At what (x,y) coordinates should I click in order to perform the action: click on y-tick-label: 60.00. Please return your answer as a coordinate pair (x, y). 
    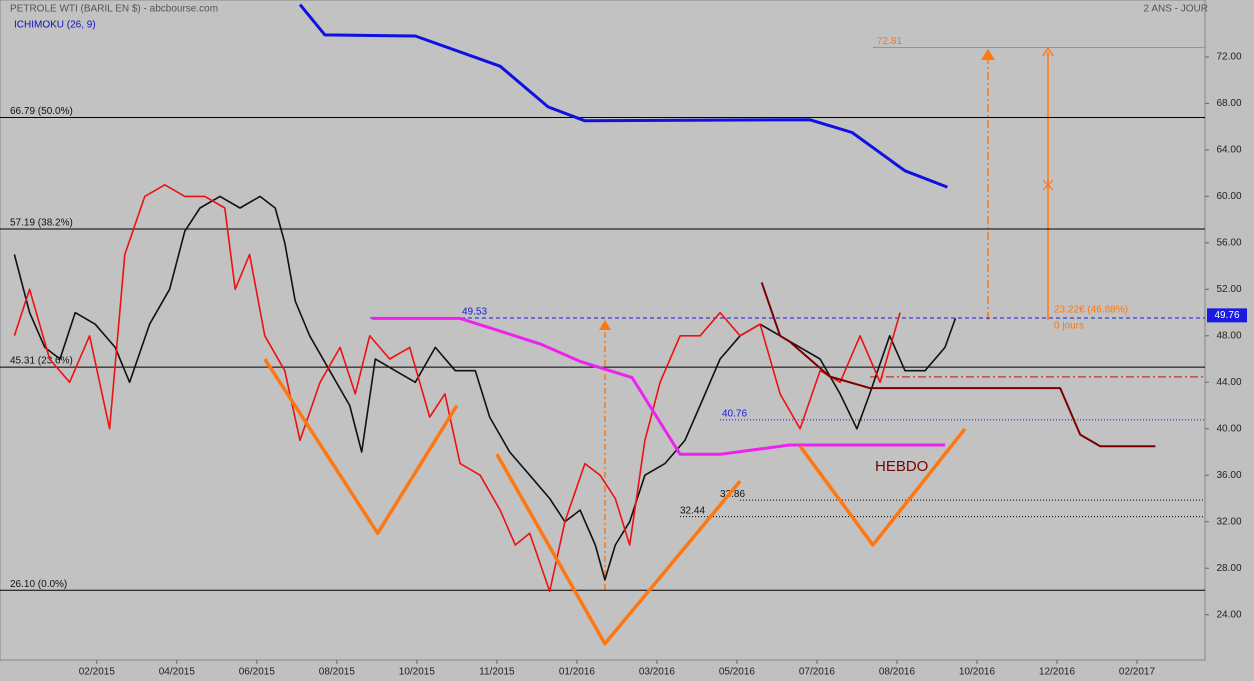
    Looking at the image, I should click on (1228, 196).